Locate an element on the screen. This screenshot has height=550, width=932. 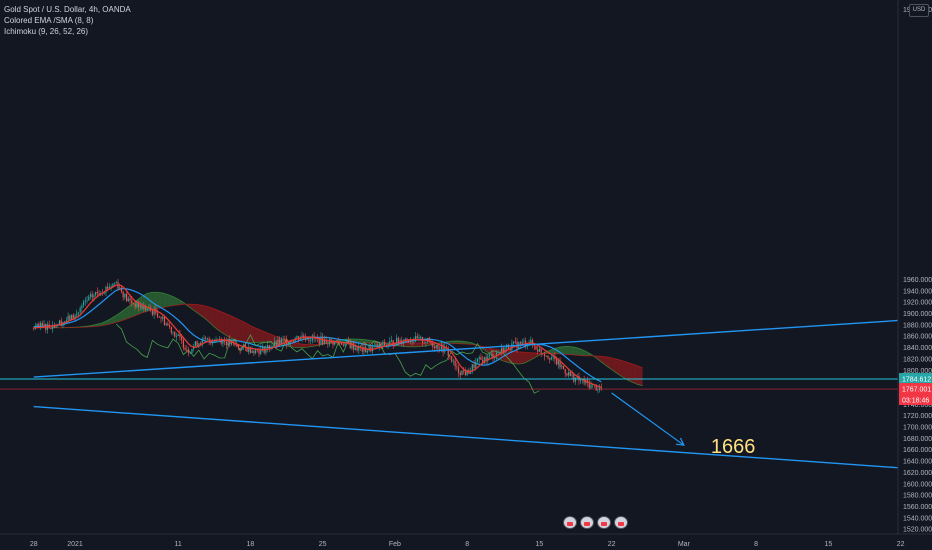
legend-ichimoku: Ichimoku (9, 26, 52, 26) is located at coordinates (46, 31).